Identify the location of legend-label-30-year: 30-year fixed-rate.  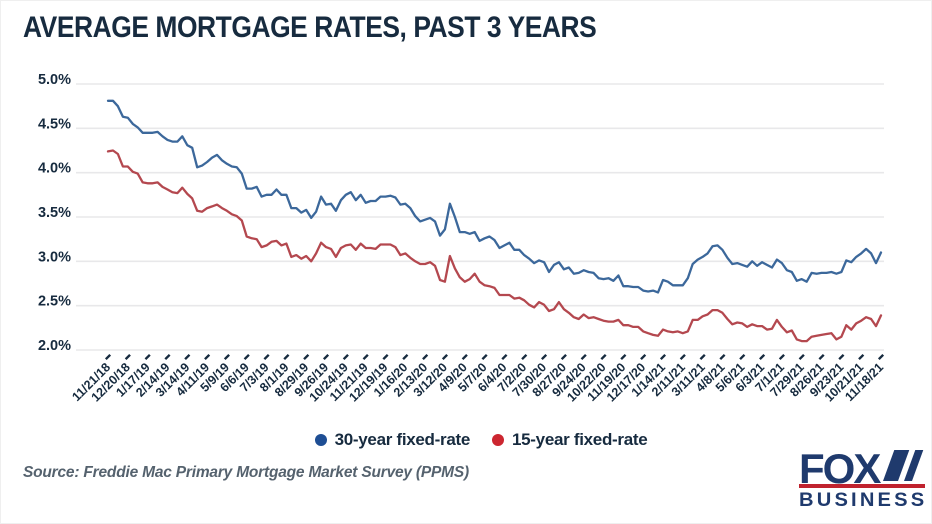
(402, 439).